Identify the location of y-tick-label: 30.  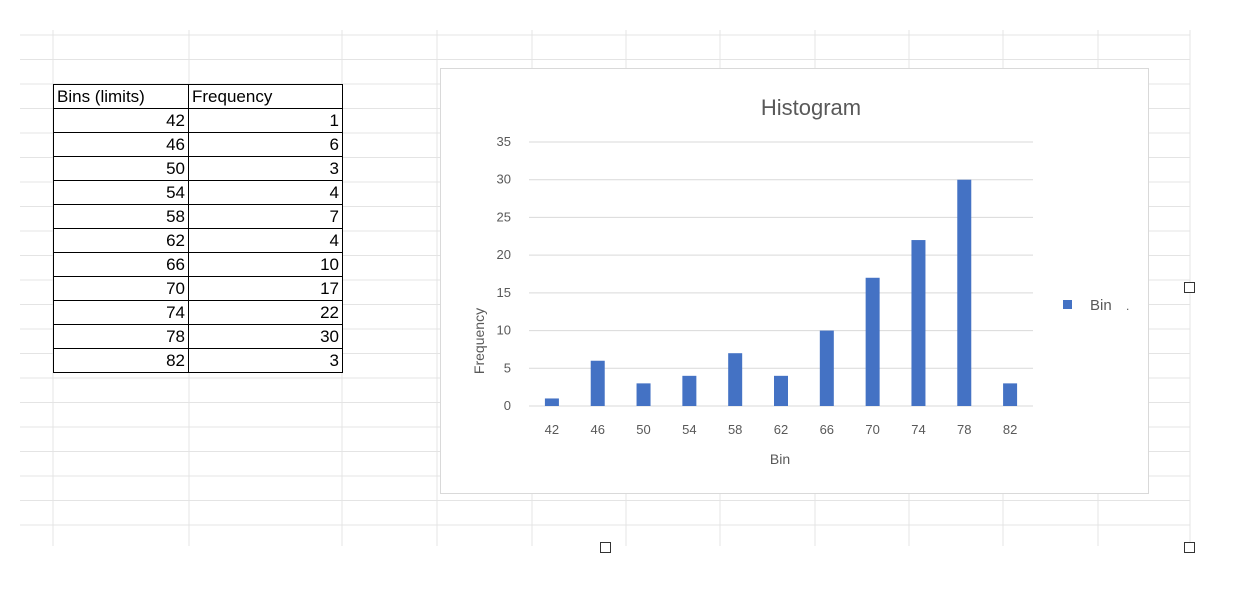
(504, 179).